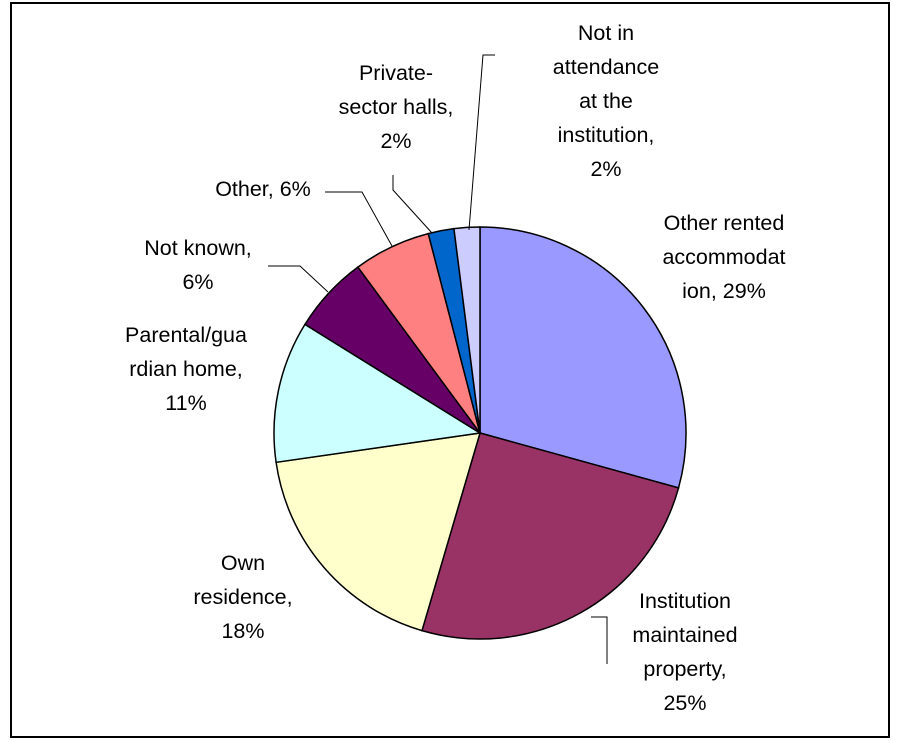  Describe the element at coordinates (583, 357) in the screenshot. I see `pie-slice-other-rented-accommodation` at that location.